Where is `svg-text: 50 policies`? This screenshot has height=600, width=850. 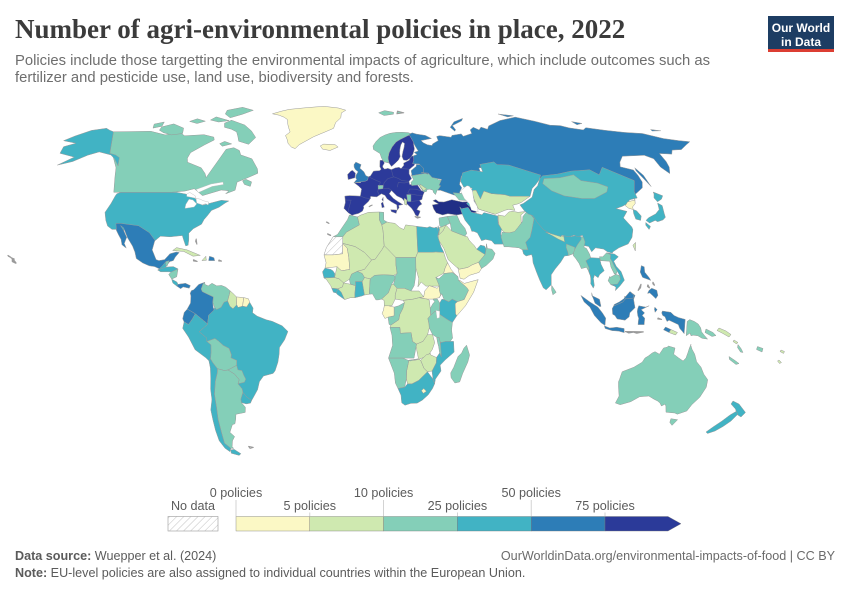
svg-text: 50 policies is located at coordinates (531, 493).